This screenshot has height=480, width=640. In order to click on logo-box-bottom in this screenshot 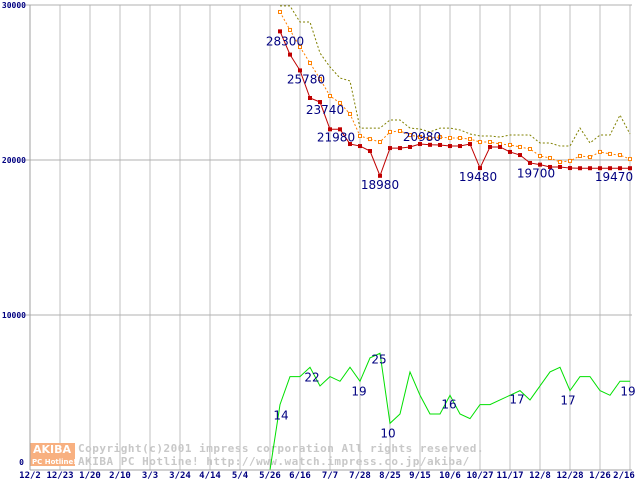, I will do `click(52, 461)`.